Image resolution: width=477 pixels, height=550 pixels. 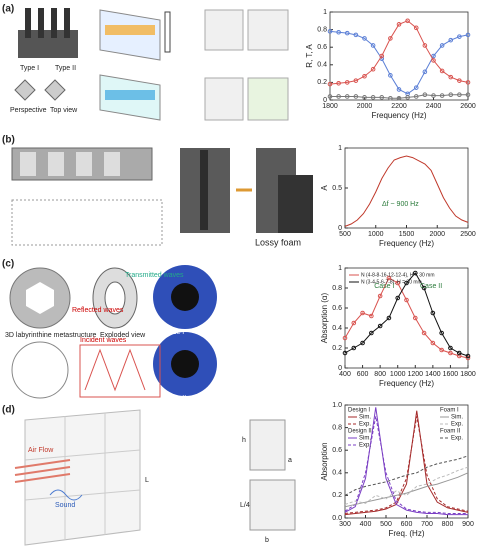 What do you see at coordinates (468, 234) in the screenshot?
I see `x-tick-label: 2500` at bounding box center [468, 234].